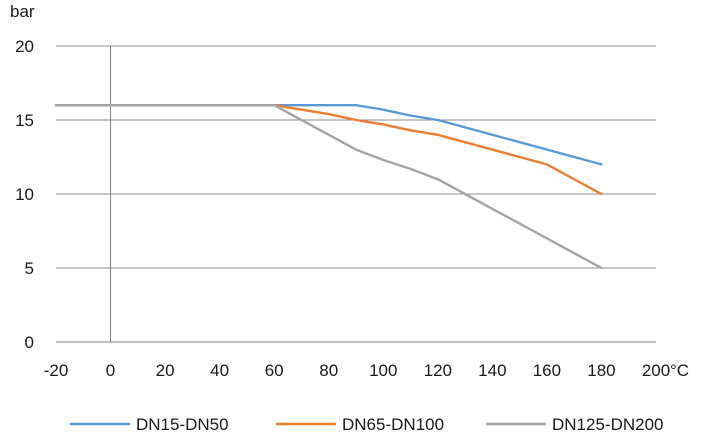  Describe the element at coordinates (547, 370) in the screenshot. I see `x-tick-label-160: 160` at that location.